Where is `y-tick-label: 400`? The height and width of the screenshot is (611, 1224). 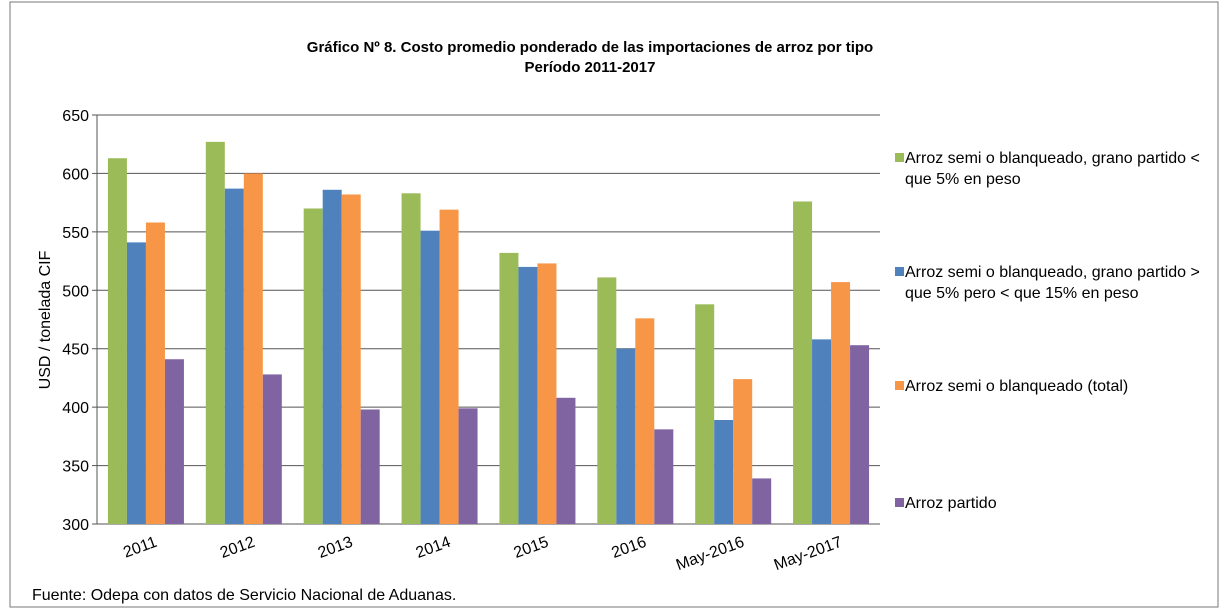 y-tick-label: 400 is located at coordinates (75, 408).